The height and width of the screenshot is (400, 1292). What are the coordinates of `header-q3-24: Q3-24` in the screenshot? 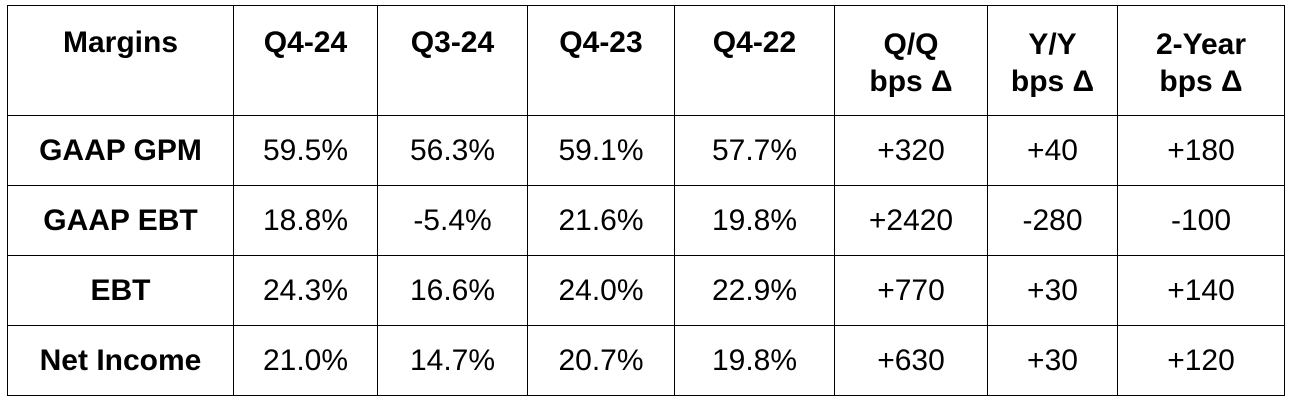 It's located at (452, 60).